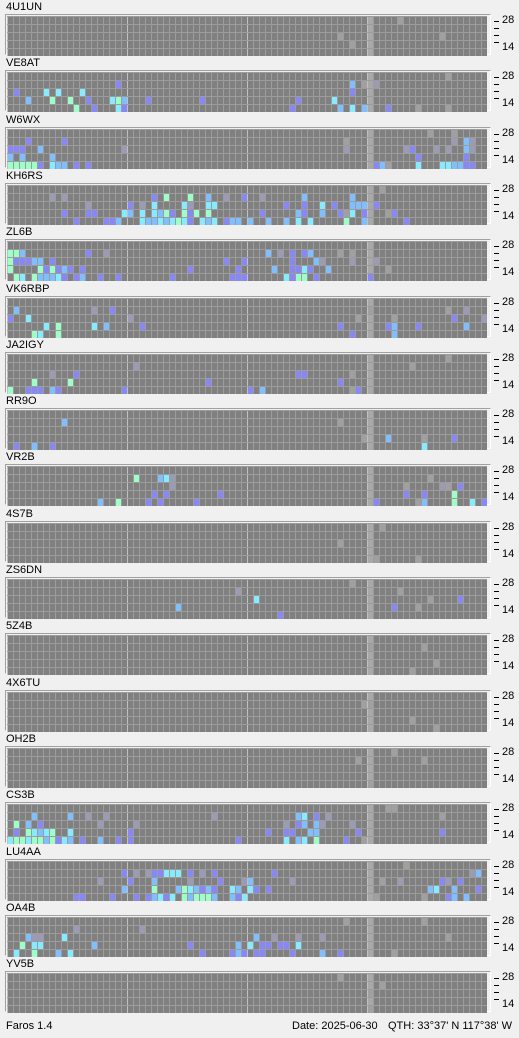 The image size is (519, 1038). Describe the element at coordinates (450, 1026) in the screenshot. I see `qth-text: QTH: 33°37' N 117°38' W` at that location.